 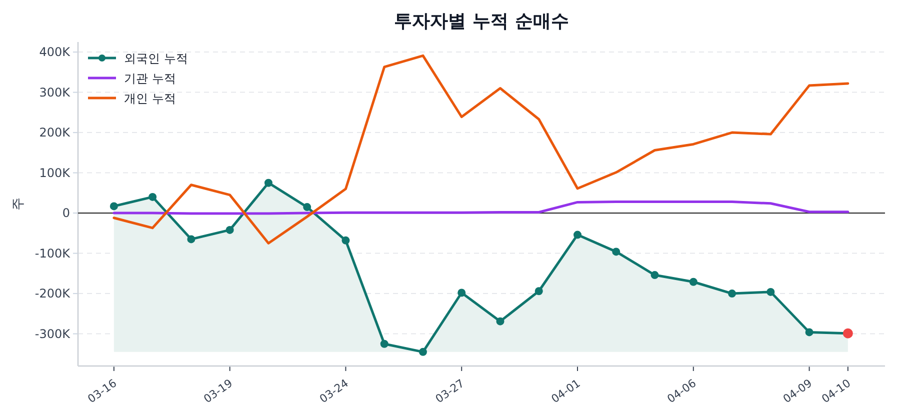 I want to click on y-tick-label: -100K, so click(x=53, y=253).